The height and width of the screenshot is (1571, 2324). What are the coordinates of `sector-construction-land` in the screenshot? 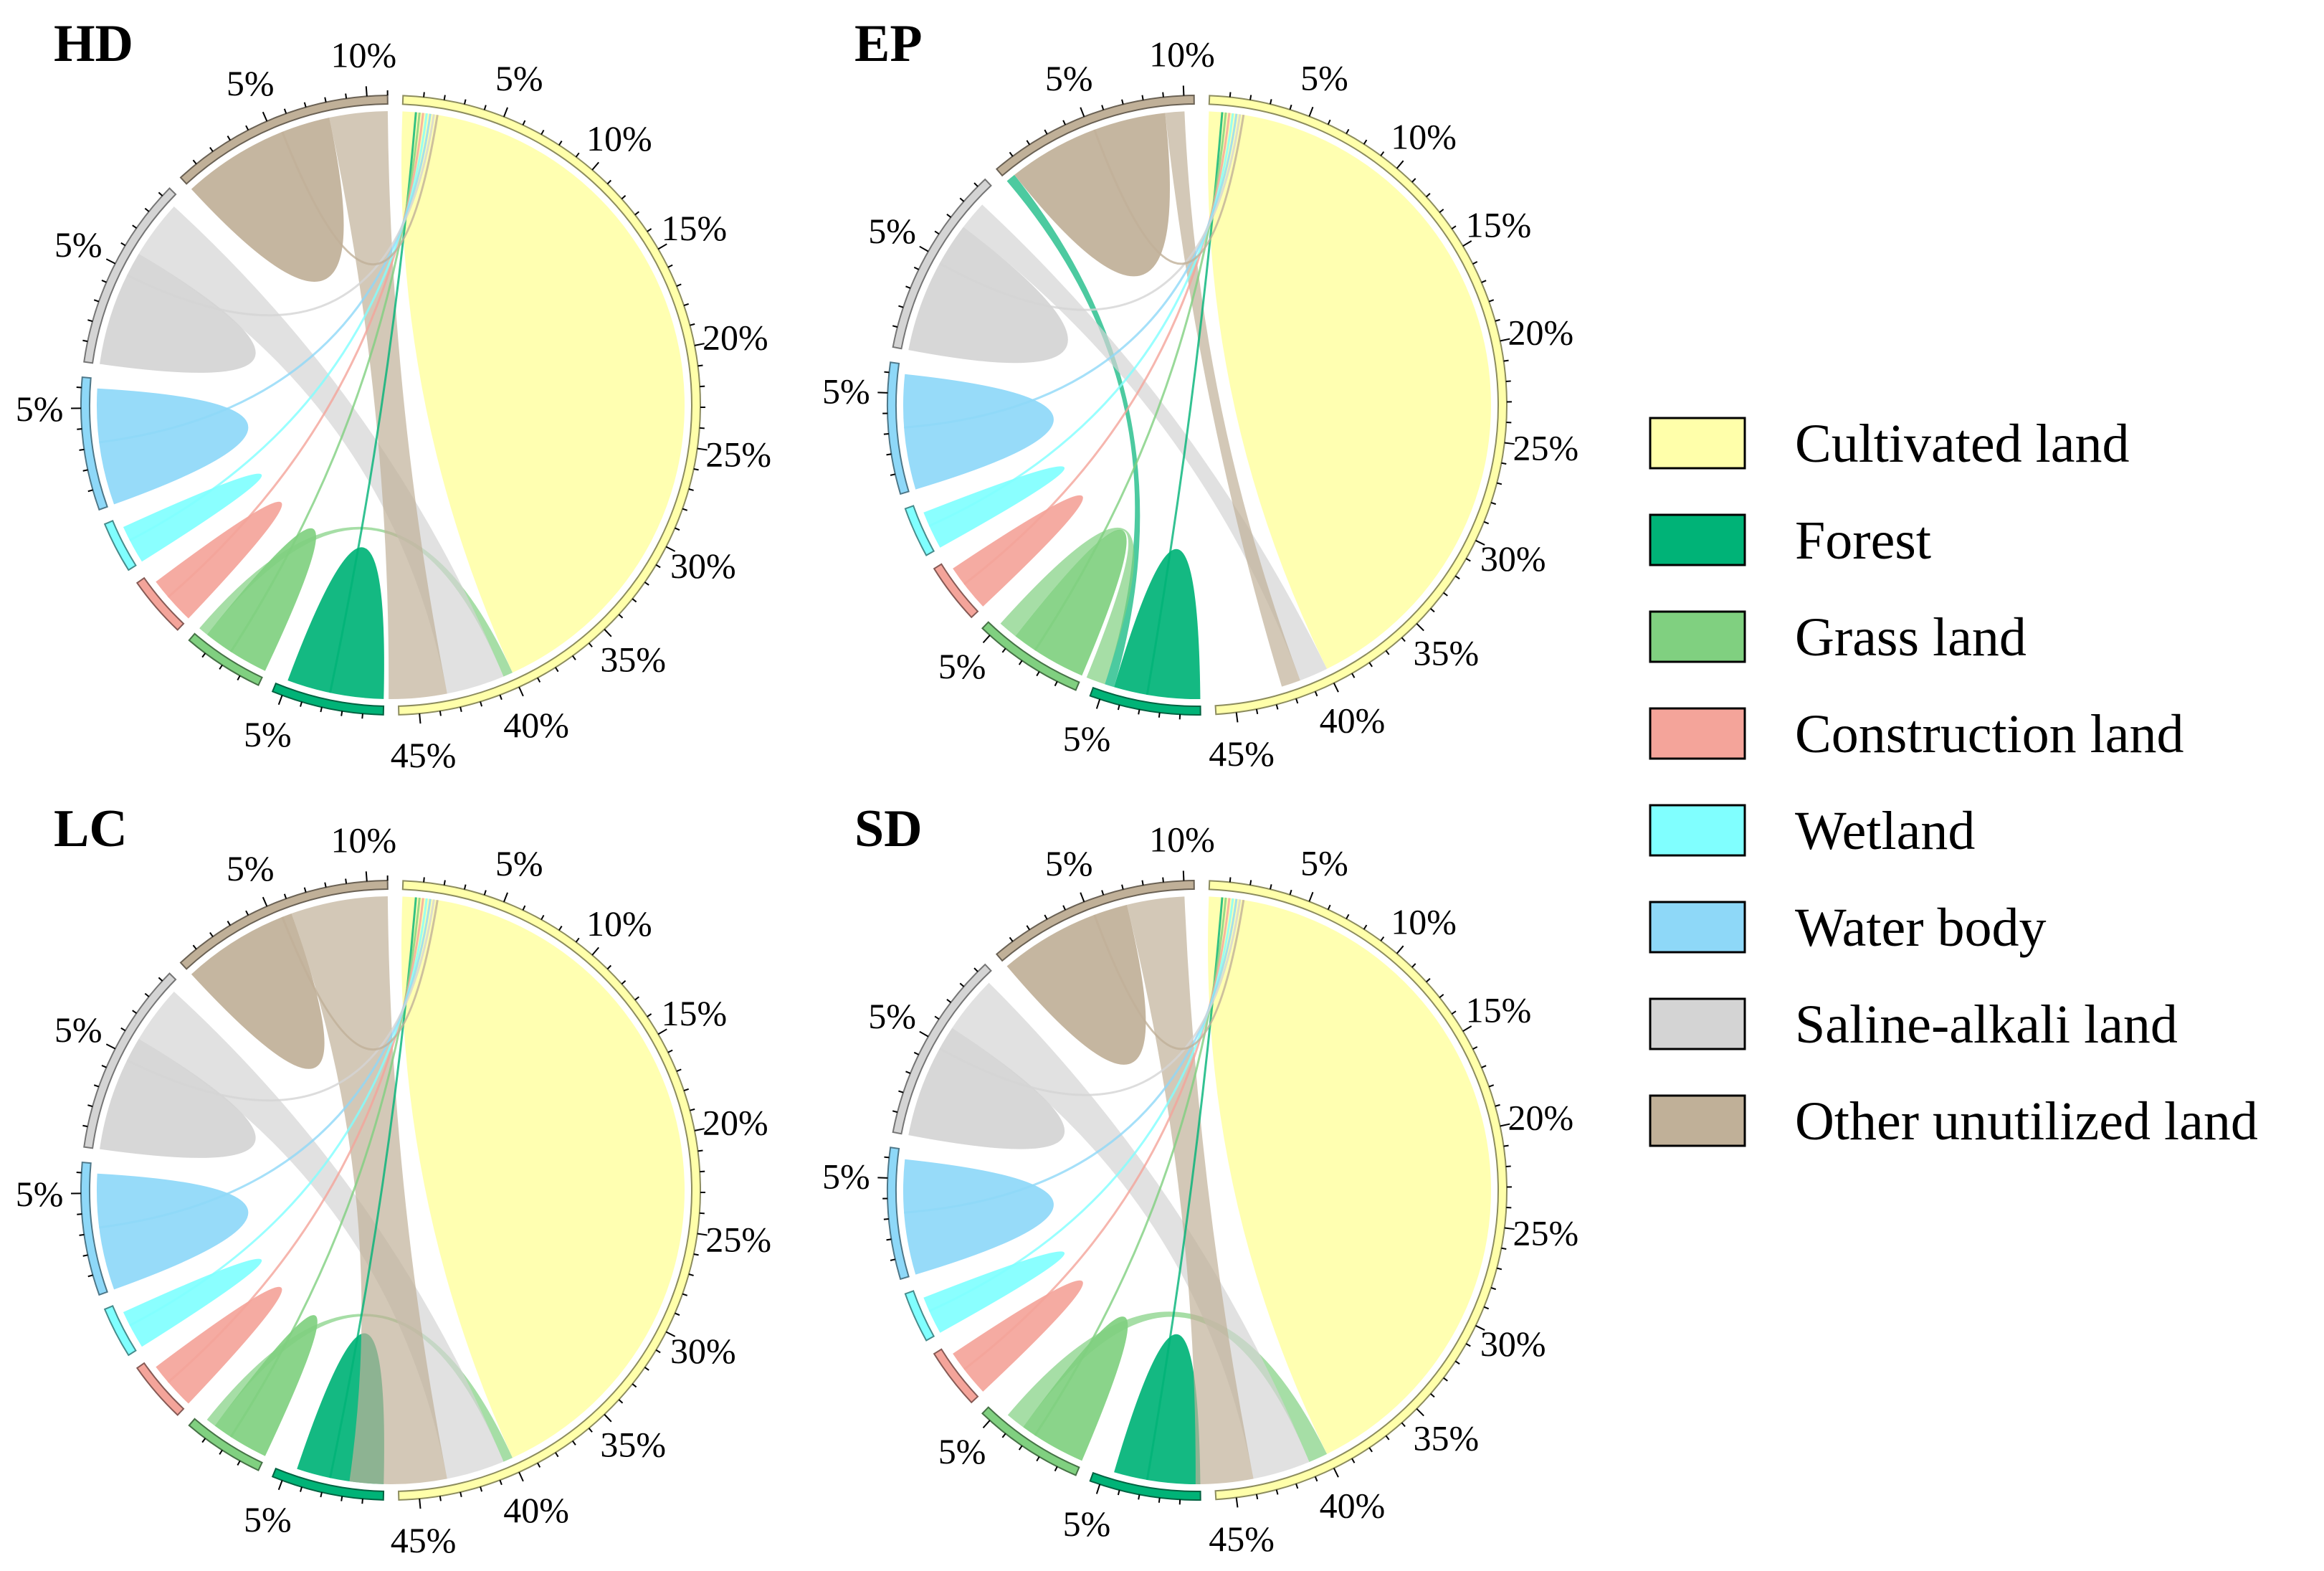 It's located at (160, 603).